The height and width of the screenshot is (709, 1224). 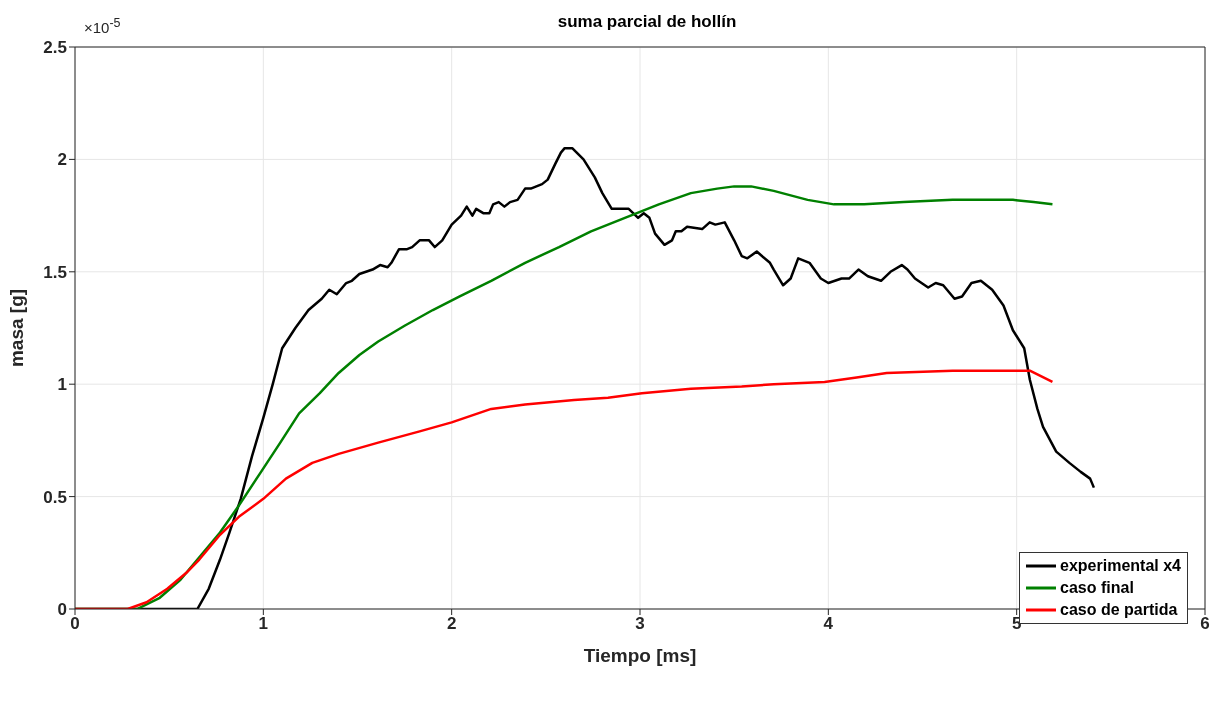 I want to click on legend-label: experimental x4, so click(x=1120, y=566).